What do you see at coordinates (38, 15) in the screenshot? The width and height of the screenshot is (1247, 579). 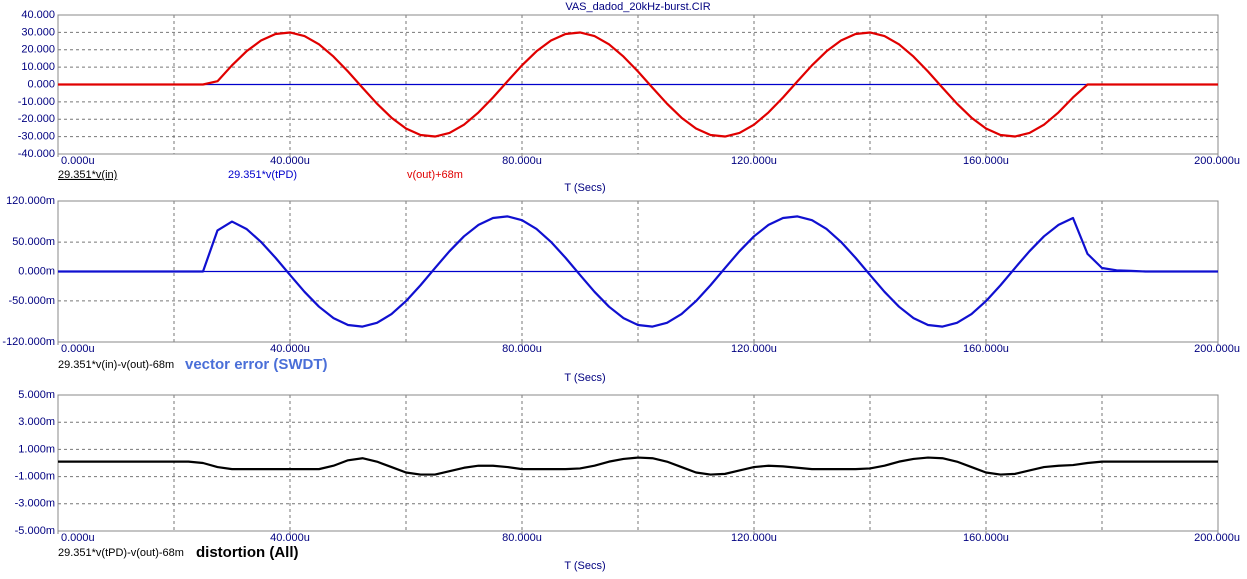 I see `y-tick-label: 40.000` at bounding box center [38, 15].